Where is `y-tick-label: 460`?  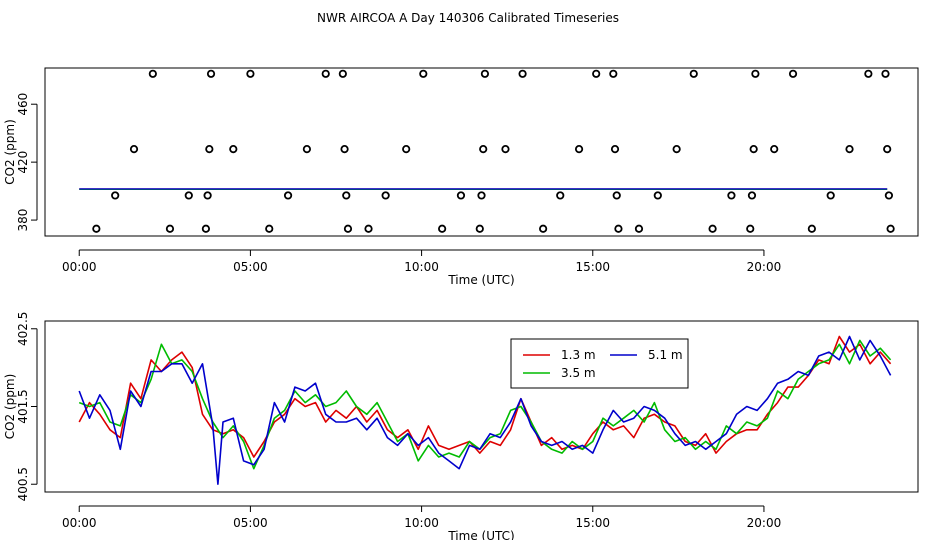 y-tick-label: 460 is located at coordinates (23, 104).